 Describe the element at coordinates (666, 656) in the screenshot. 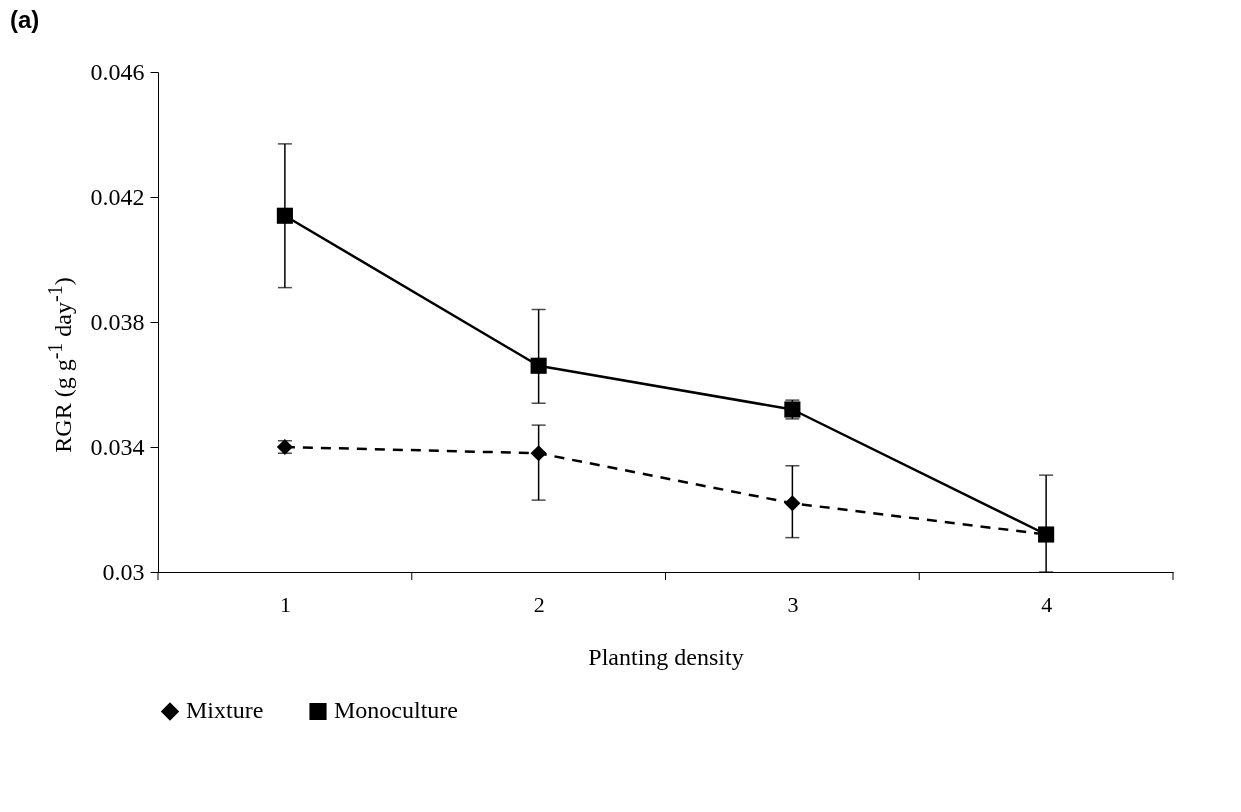

I see `x-axis-title: Planting density` at that location.